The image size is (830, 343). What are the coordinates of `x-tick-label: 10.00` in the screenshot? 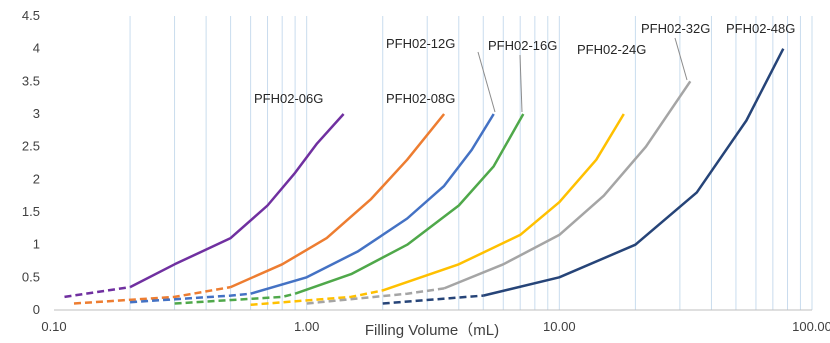 It's located at (559, 326).